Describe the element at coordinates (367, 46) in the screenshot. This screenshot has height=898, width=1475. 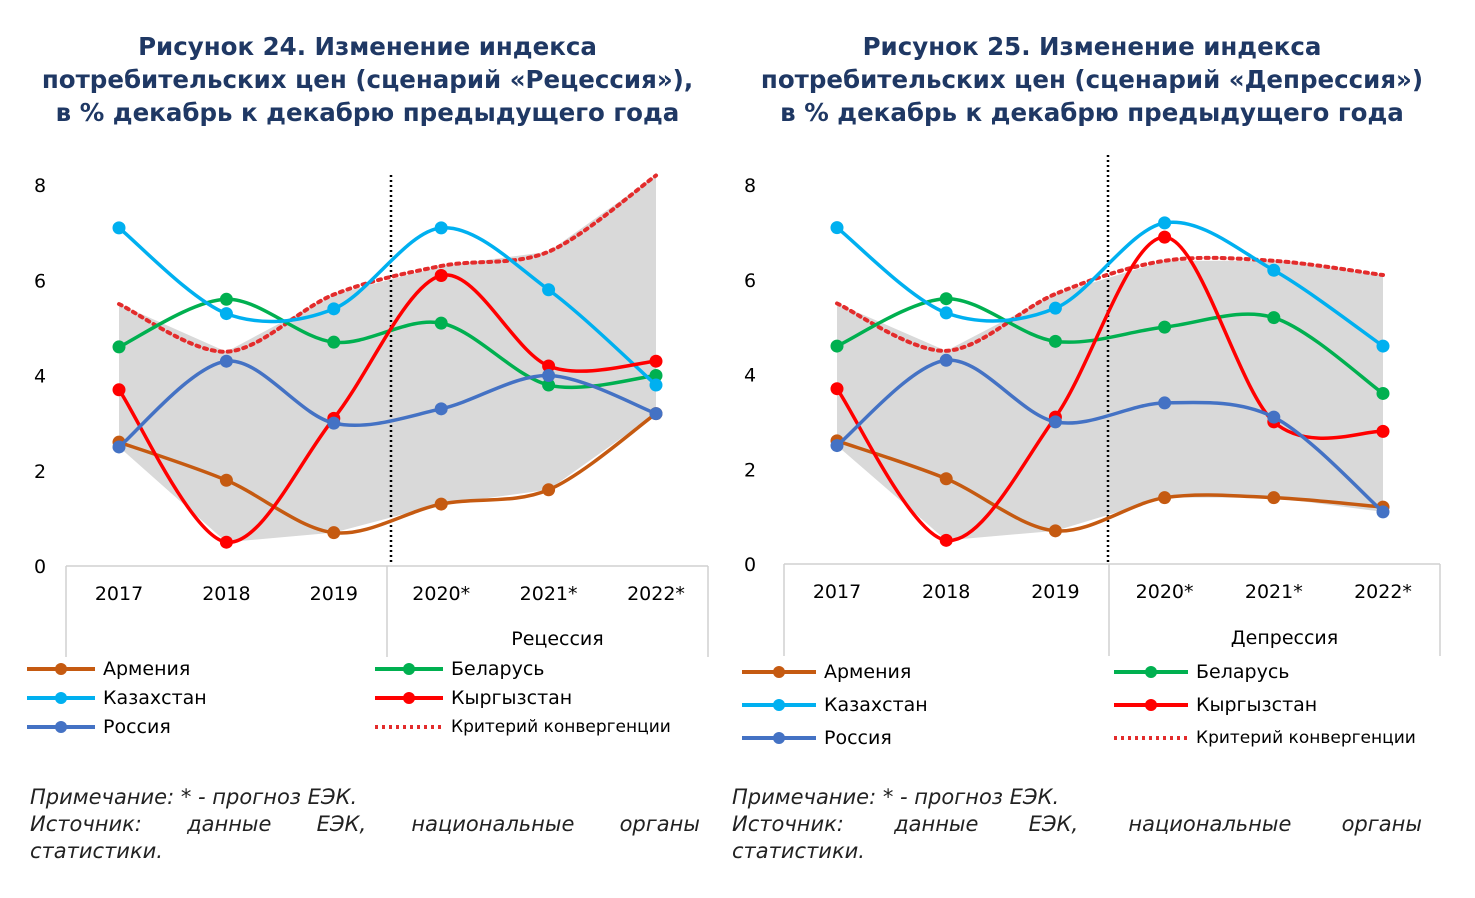
I see `chart-title-line: Рисунок 24. Изменение индекса` at that location.